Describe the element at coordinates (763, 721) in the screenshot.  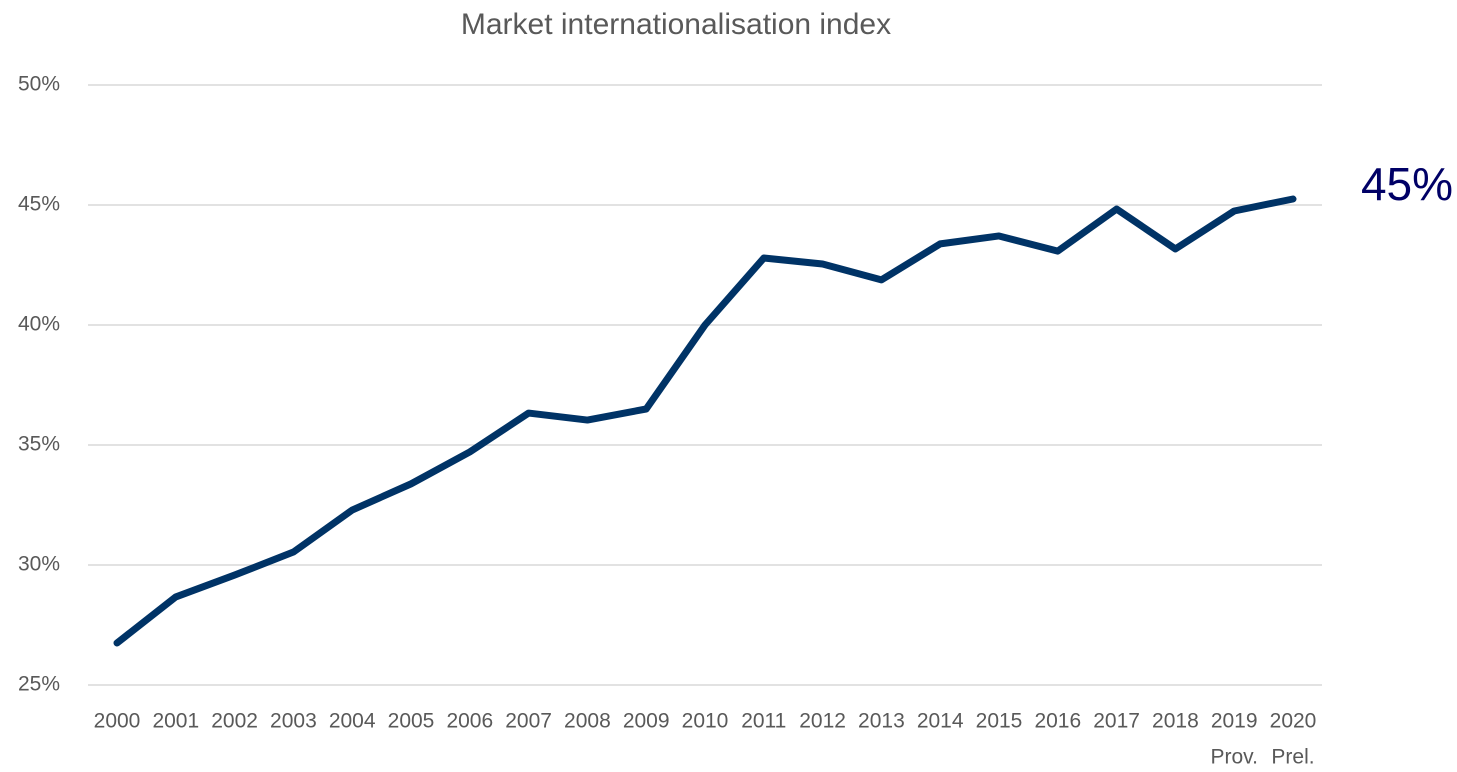
I see `x-tick-label: 2011` at that location.